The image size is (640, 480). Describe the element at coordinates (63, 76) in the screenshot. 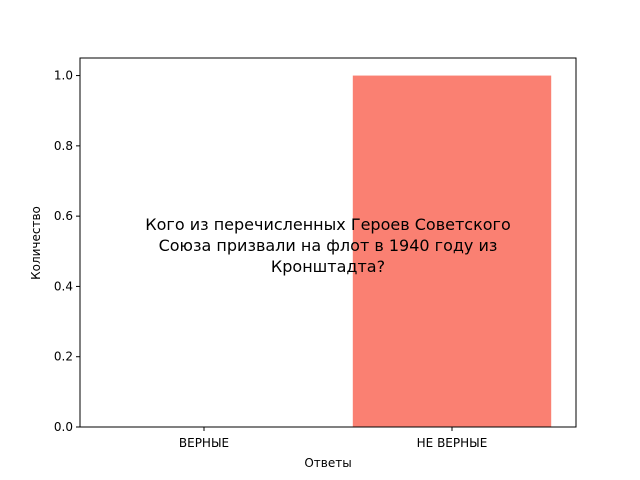

I see `y-tick-label: 1.0` at that location.